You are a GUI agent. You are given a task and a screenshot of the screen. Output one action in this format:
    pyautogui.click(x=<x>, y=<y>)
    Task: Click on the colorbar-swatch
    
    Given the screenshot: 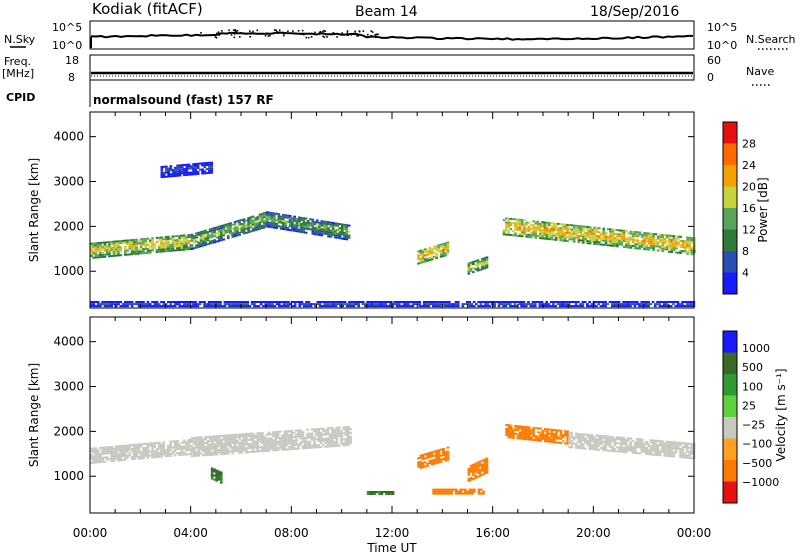 What is the action you would take?
    pyautogui.click(x=730, y=219)
    